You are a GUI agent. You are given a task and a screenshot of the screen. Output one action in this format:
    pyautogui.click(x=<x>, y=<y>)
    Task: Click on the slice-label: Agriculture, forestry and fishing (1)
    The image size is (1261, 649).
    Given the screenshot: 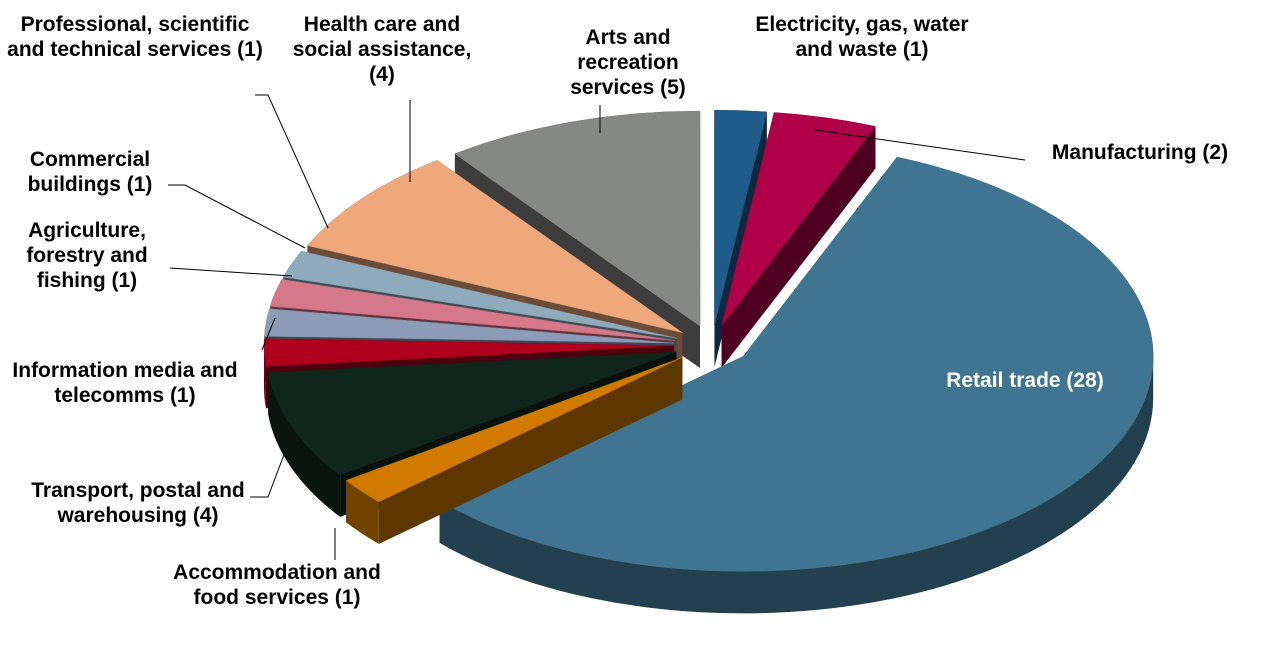 What is the action you would take?
    pyautogui.click(x=87, y=255)
    